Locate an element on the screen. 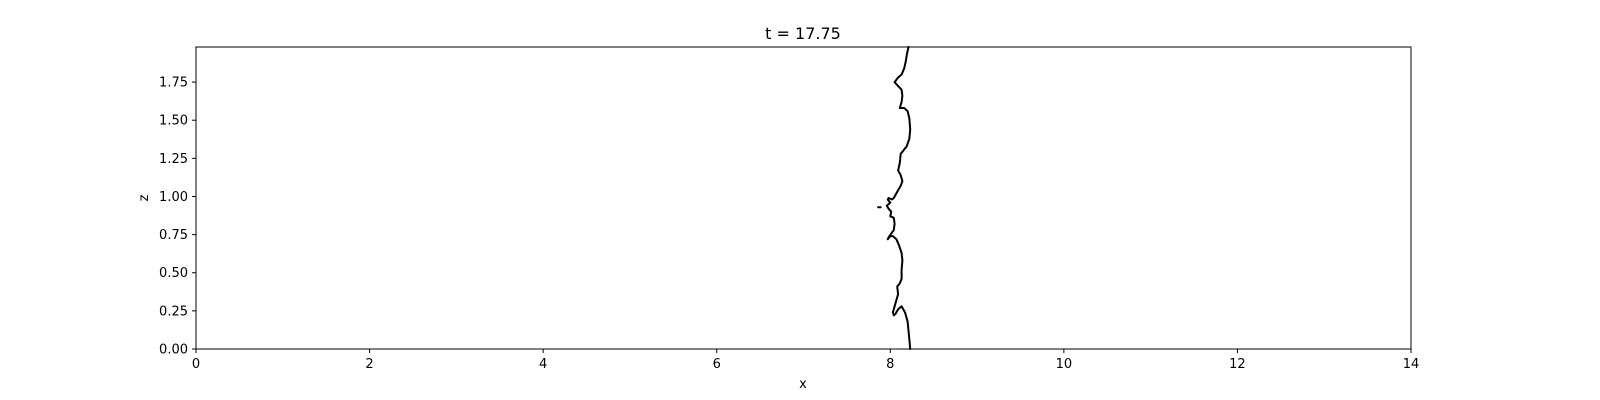 The image size is (1600, 400). x-tick-label: 14 is located at coordinates (1411, 364).